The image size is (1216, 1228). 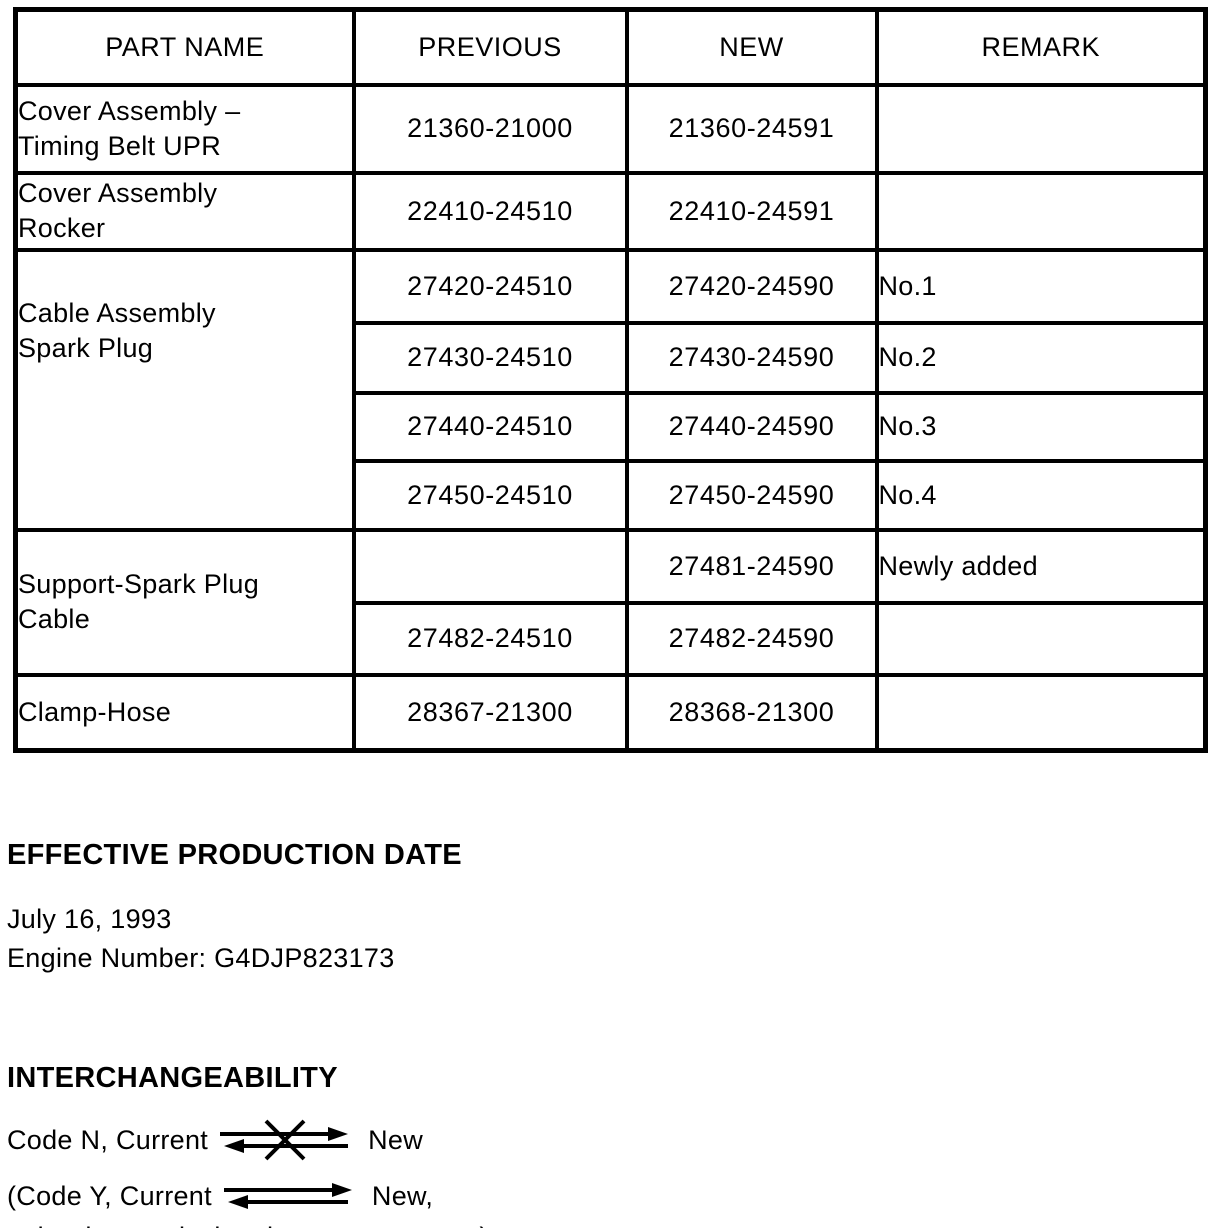 What do you see at coordinates (108, 1139) in the screenshot?
I see `code-n-prefix: Code N, Current` at bounding box center [108, 1139].